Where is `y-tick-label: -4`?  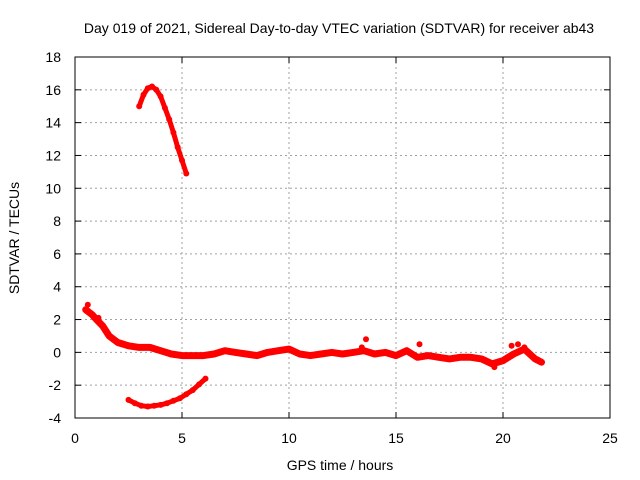
y-tick-label: -4 is located at coordinates (55, 418).